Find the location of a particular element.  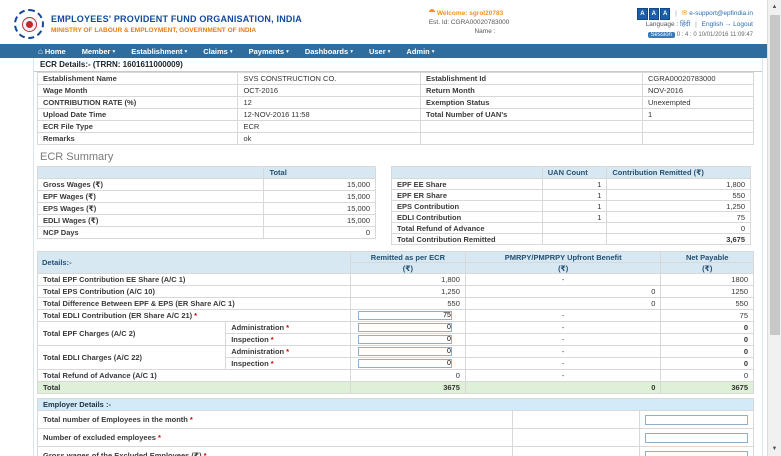

field-value: 12 is located at coordinates (329, 102).